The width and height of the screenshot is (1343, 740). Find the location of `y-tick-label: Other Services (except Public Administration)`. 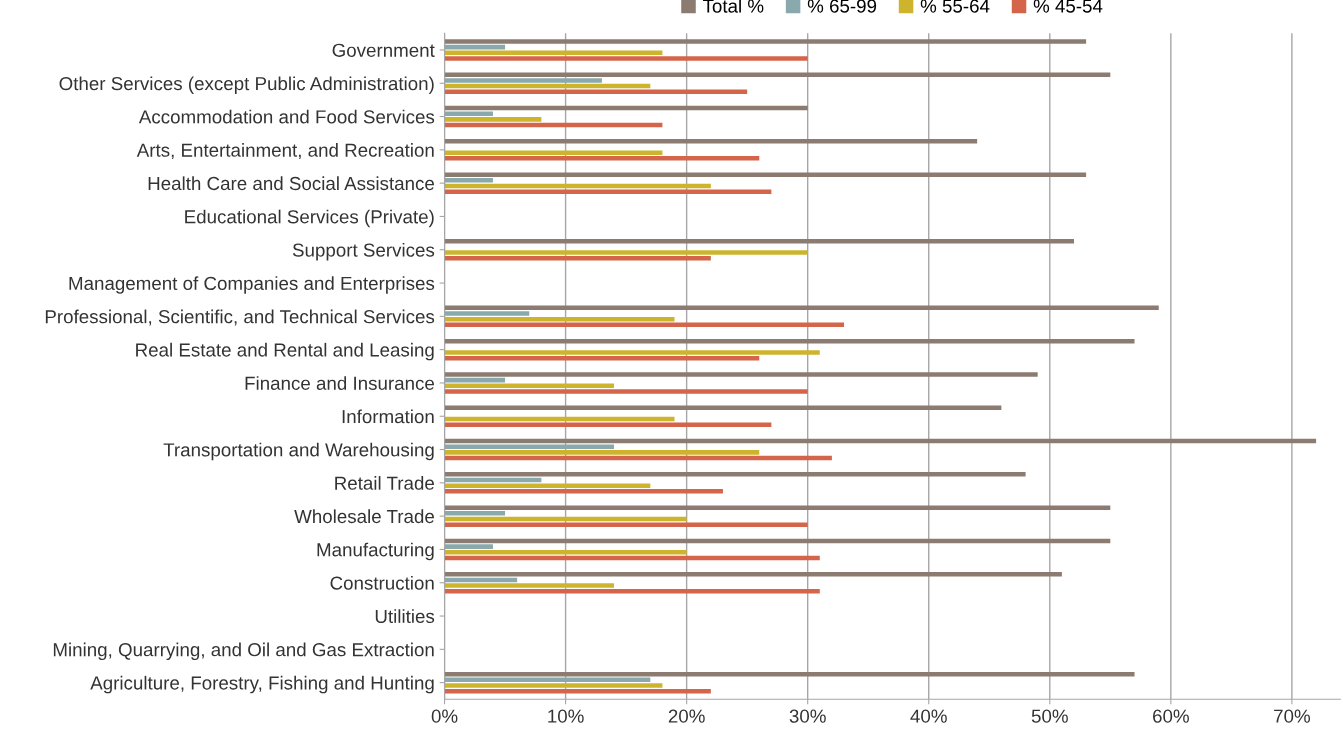

y-tick-label: Other Services (except Public Administration) is located at coordinates (246, 85).